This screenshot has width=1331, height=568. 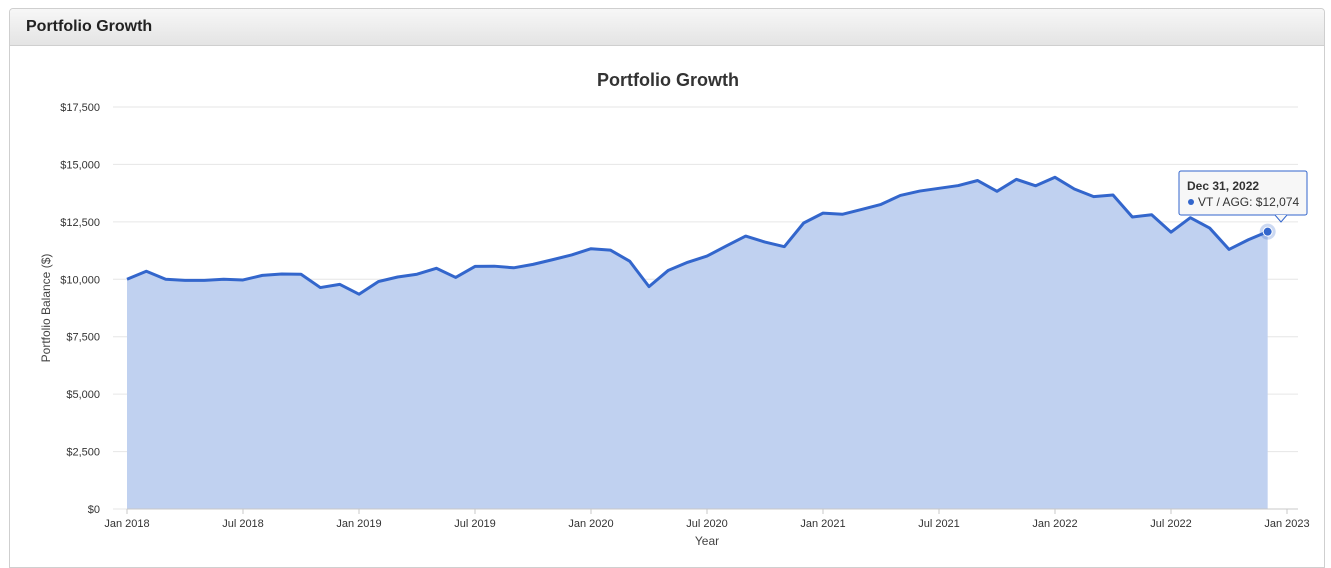 What do you see at coordinates (939, 524) in the screenshot?
I see `x-tick-label: Jul 2021` at bounding box center [939, 524].